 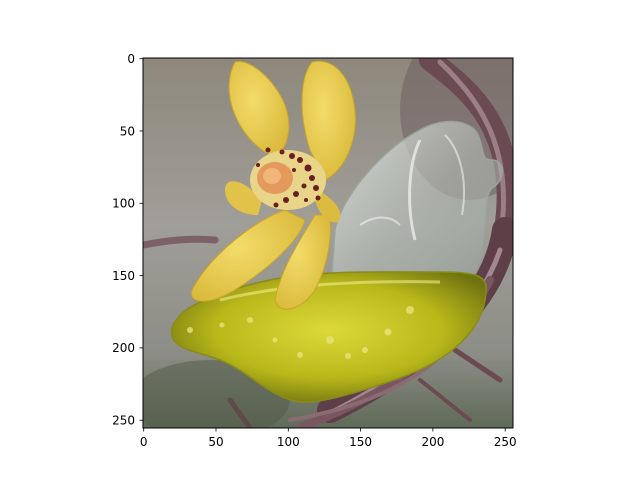 I want to click on x-tick-label: 250, so click(x=505, y=442).